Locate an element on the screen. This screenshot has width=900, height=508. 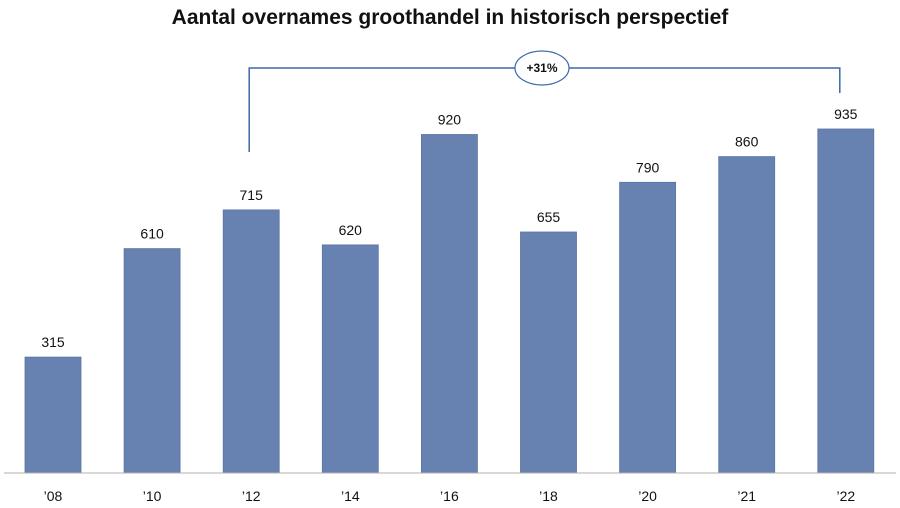
x-tick-labels-group: ’08 ’10 ’12 ’14 ’16 ’18 ’20 ’21 ’22 is located at coordinates (450, 496).